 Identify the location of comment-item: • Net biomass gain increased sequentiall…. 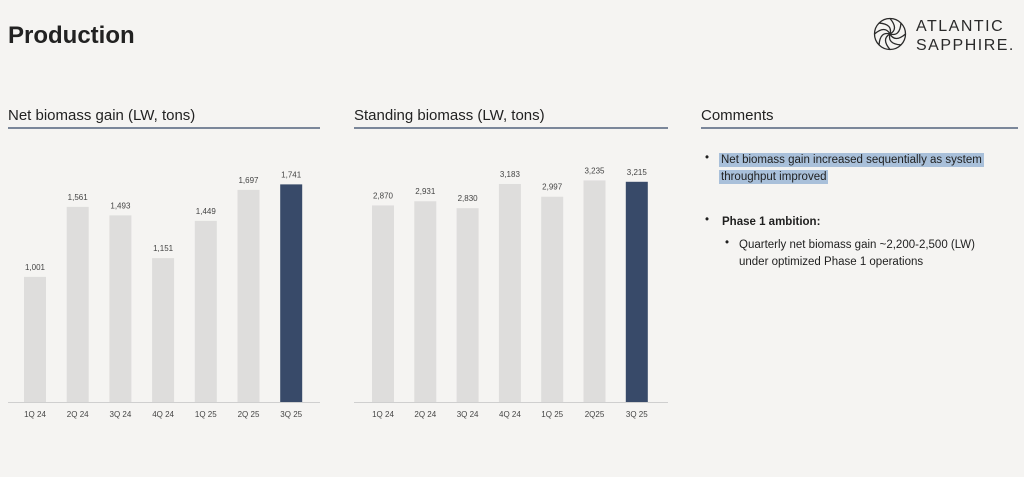
(853, 169).